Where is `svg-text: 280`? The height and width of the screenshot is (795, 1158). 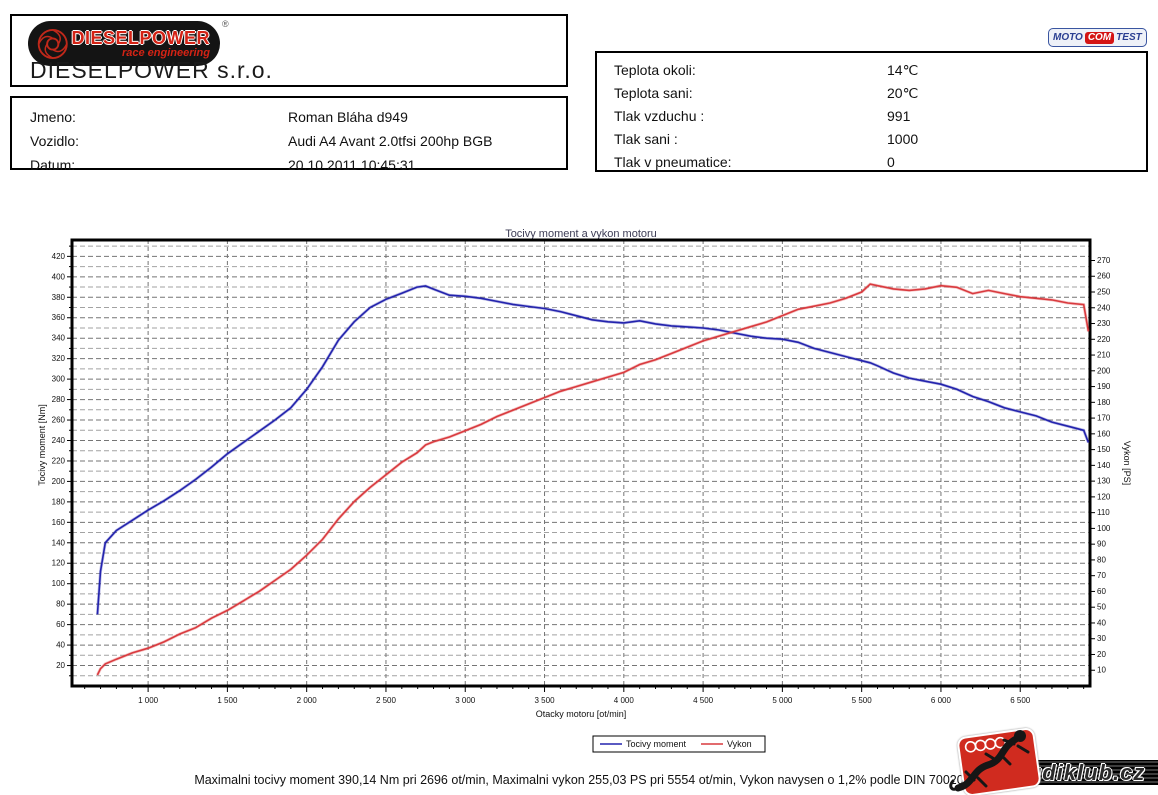 svg-text: 280 is located at coordinates (59, 399).